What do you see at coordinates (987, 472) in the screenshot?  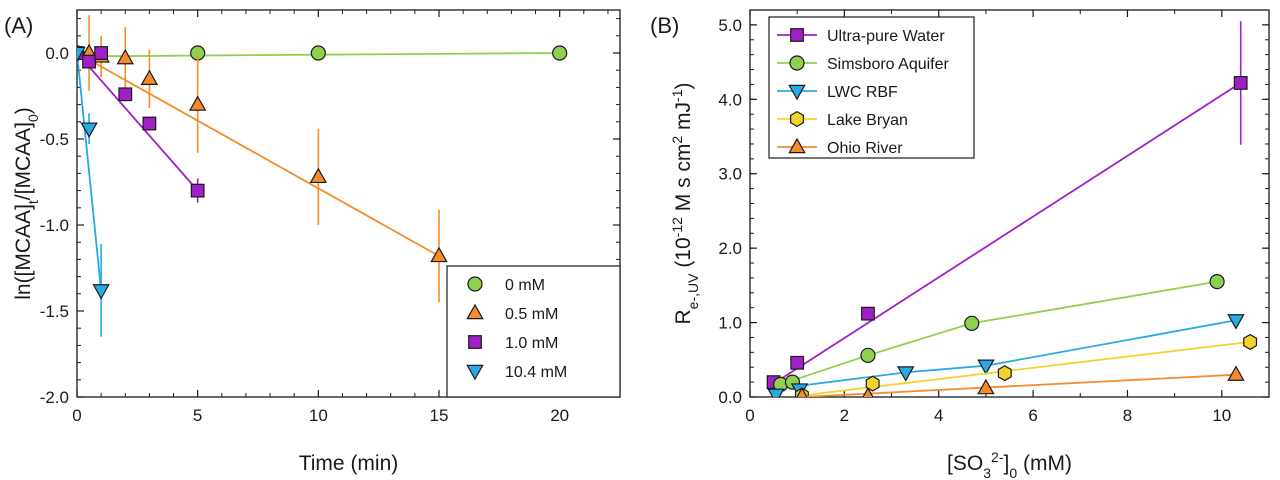 I see `label-segment: 3` at bounding box center [987, 472].